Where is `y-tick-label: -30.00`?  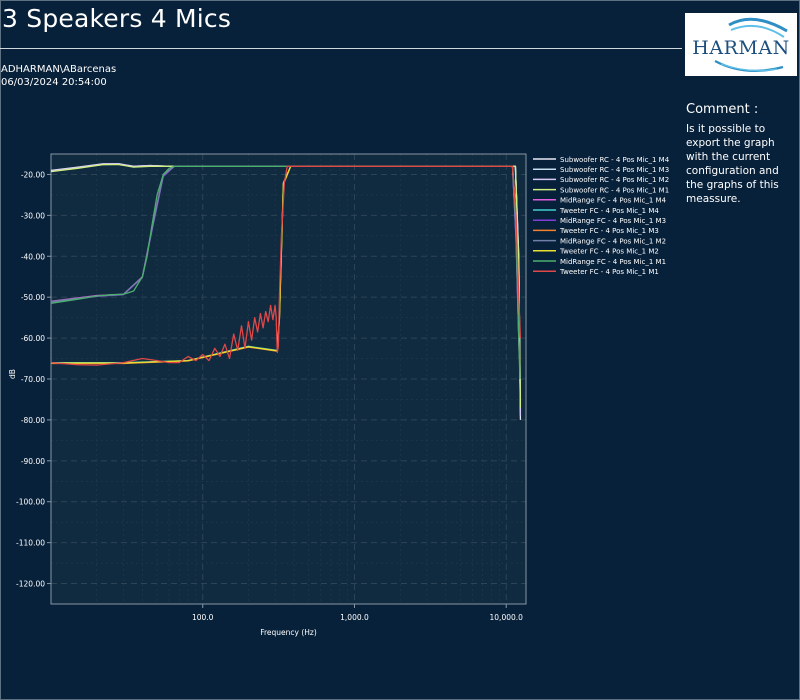 y-tick-label: -30.00 is located at coordinates (33, 215).